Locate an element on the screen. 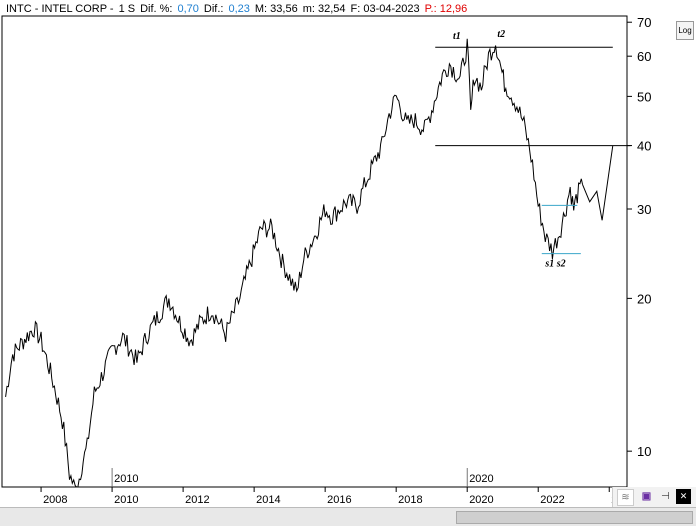  zoom-icon: ≋ is located at coordinates (625, 497).